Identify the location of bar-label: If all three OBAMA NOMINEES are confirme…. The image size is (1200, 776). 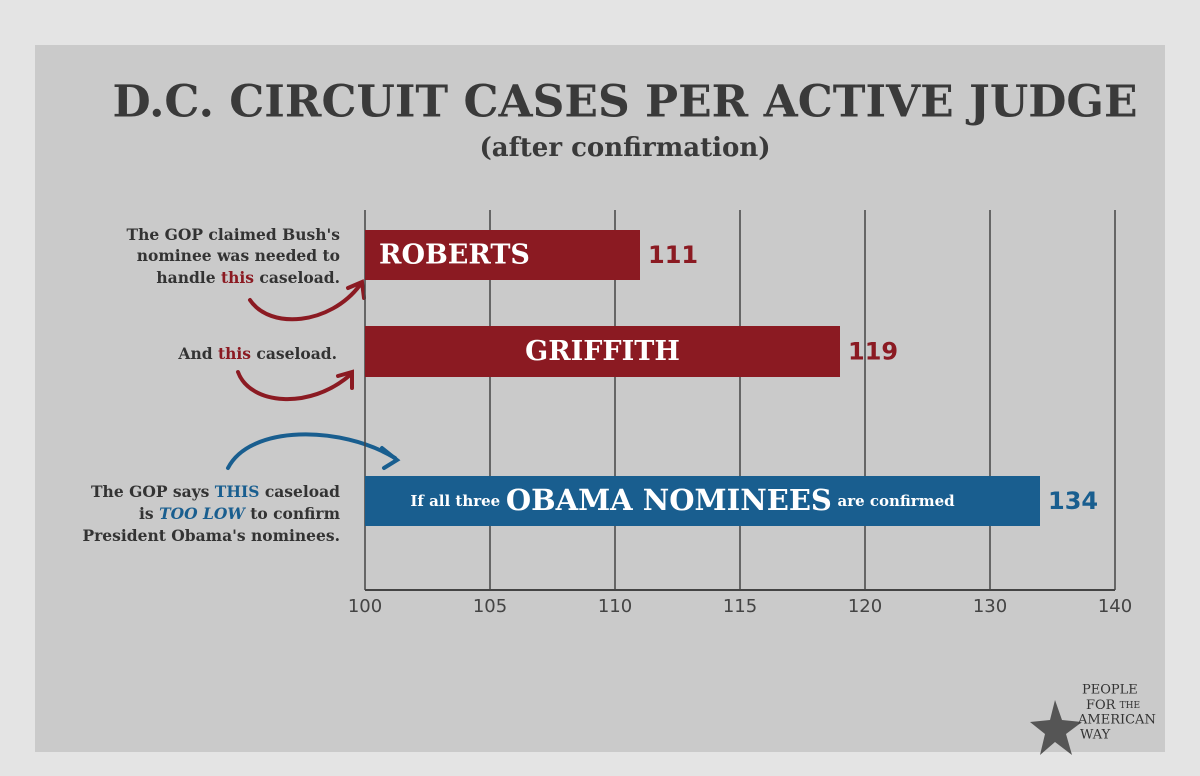
(682, 500).